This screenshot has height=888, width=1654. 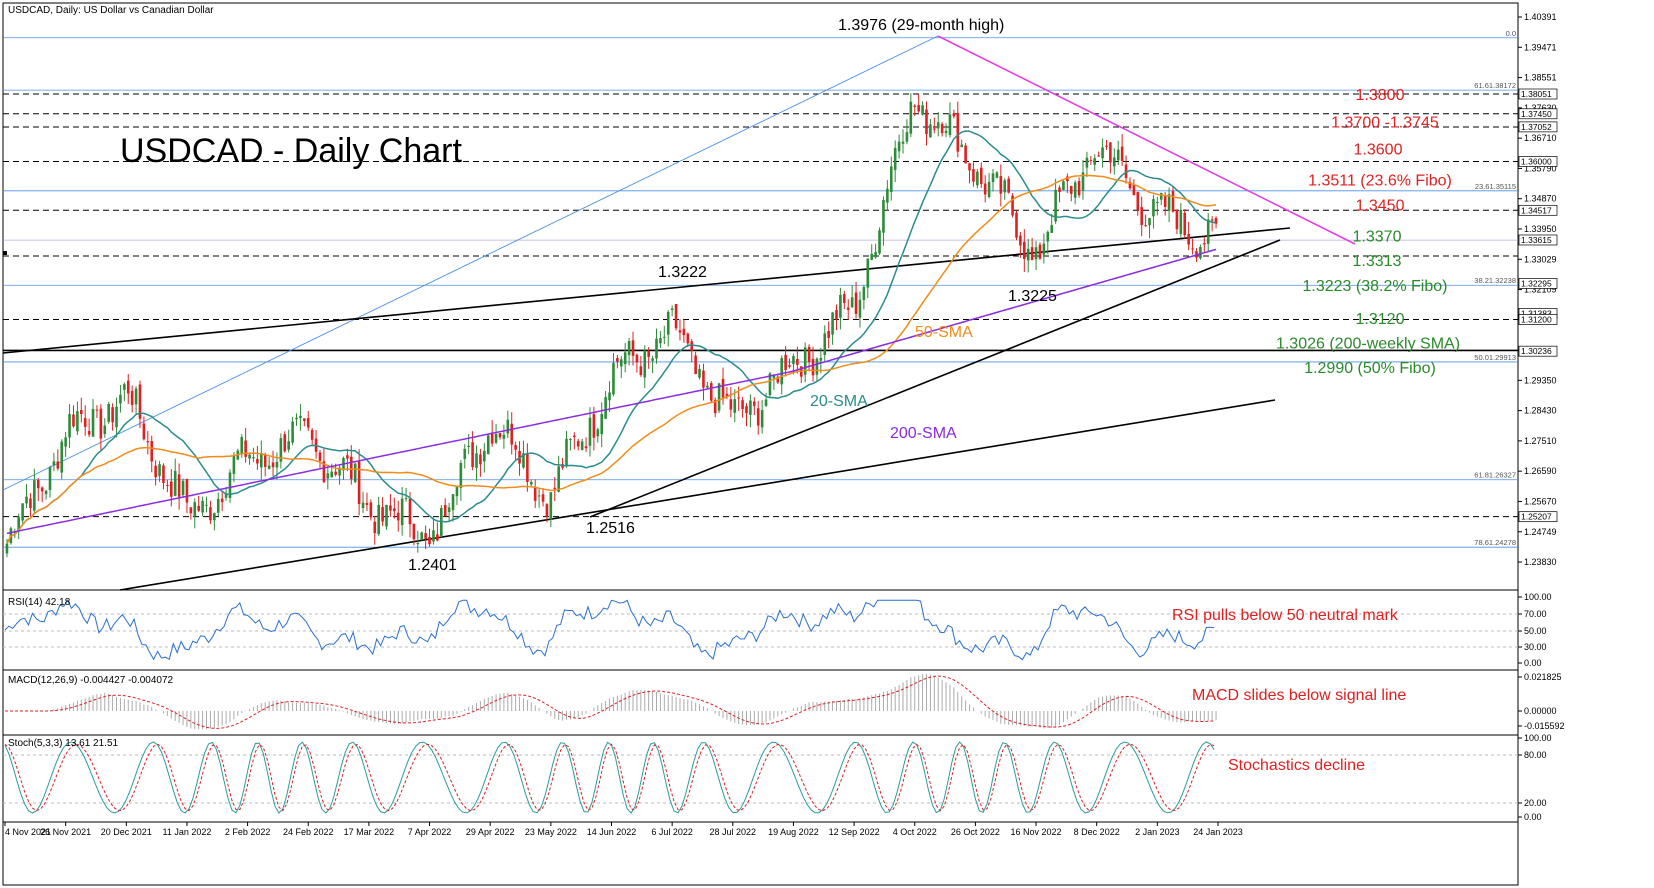 What do you see at coordinates (1535, 803) in the screenshot?
I see `indicator-tick-label: 20.00` at bounding box center [1535, 803].